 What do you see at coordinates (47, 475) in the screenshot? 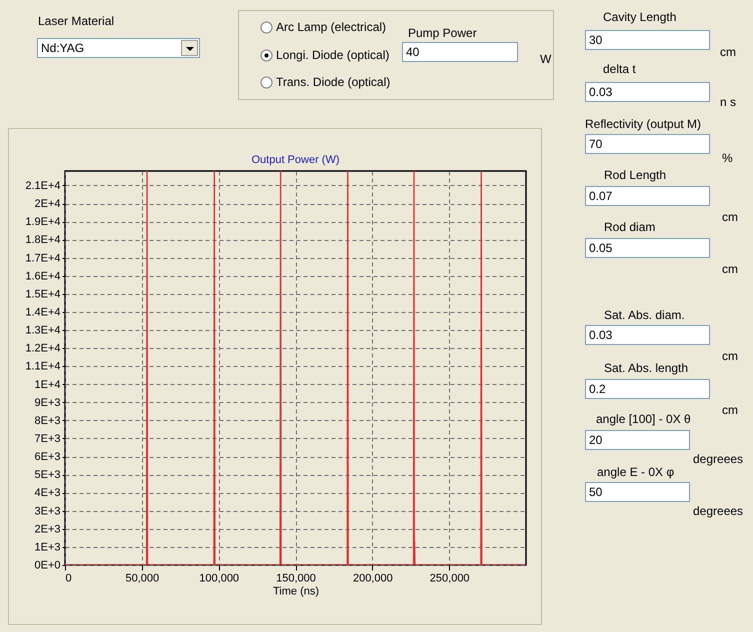
I see `y-tick-label: 5E+3` at bounding box center [47, 475].